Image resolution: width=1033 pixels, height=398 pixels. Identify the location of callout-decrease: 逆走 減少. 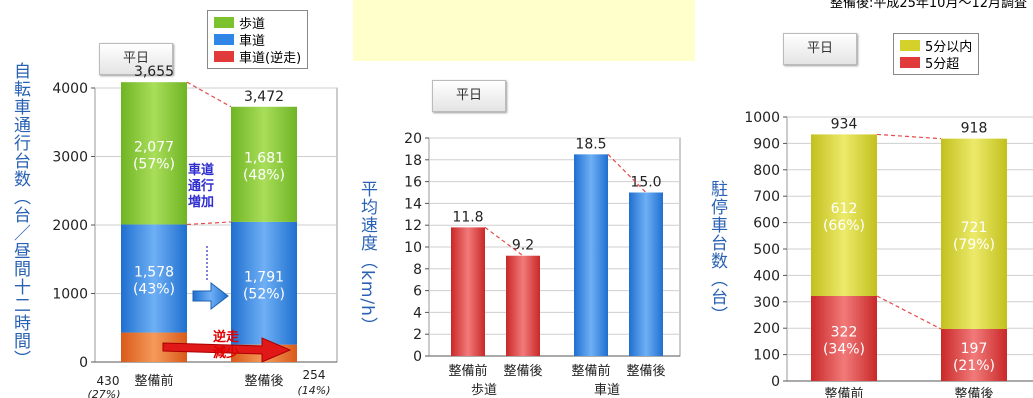
(226, 346).